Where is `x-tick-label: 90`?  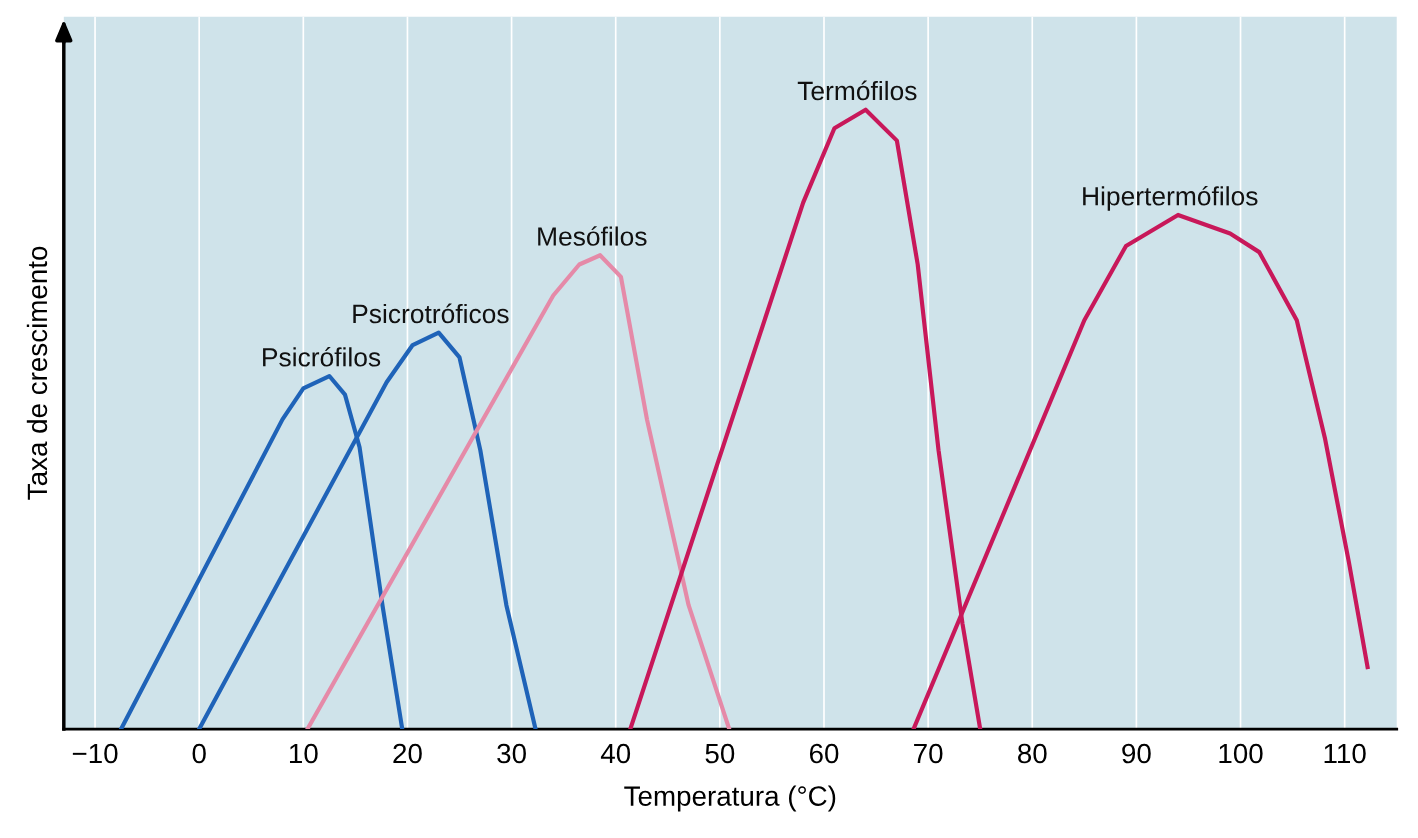
x-tick-label: 90 is located at coordinates (1136, 753).